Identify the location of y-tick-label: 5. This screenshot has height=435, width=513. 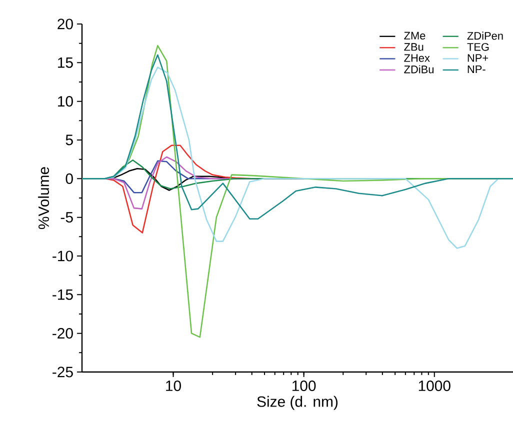
(69, 140).